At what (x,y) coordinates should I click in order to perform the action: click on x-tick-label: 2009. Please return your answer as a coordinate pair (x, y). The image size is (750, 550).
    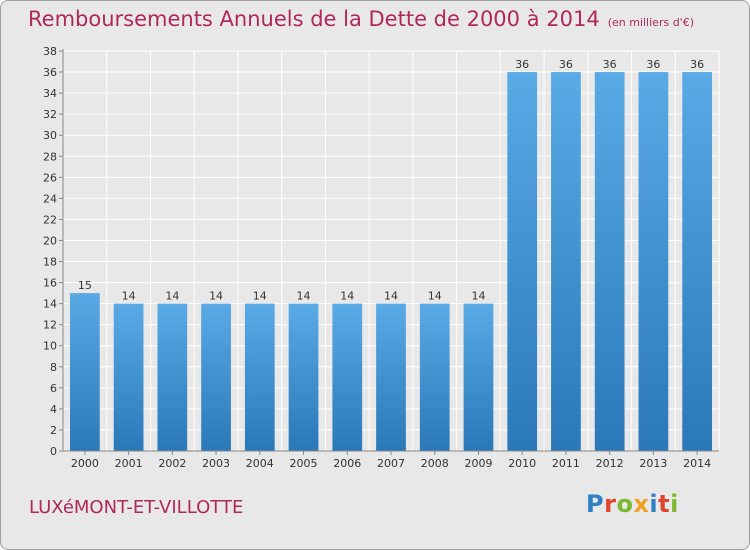
    Looking at the image, I should click on (478, 463).